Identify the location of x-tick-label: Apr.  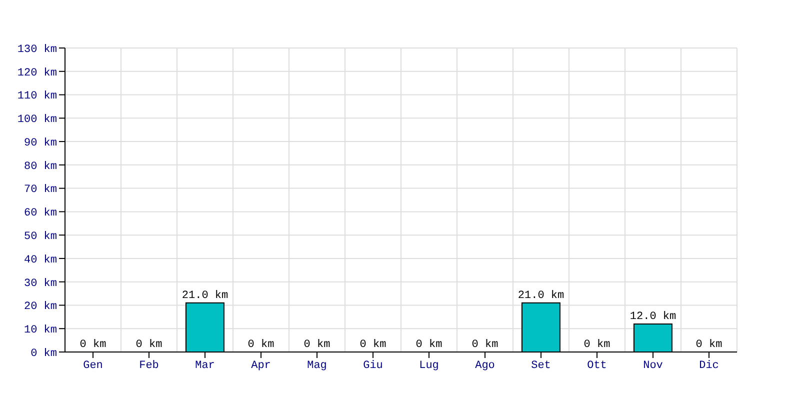
(261, 366).